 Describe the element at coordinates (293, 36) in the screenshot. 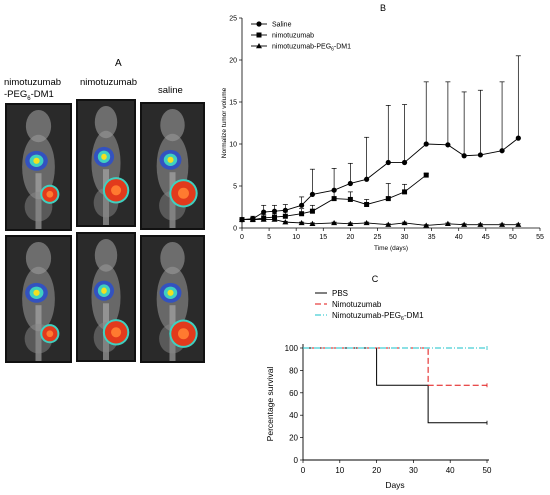

I see `legend-label: nimotuzumab` at that location.